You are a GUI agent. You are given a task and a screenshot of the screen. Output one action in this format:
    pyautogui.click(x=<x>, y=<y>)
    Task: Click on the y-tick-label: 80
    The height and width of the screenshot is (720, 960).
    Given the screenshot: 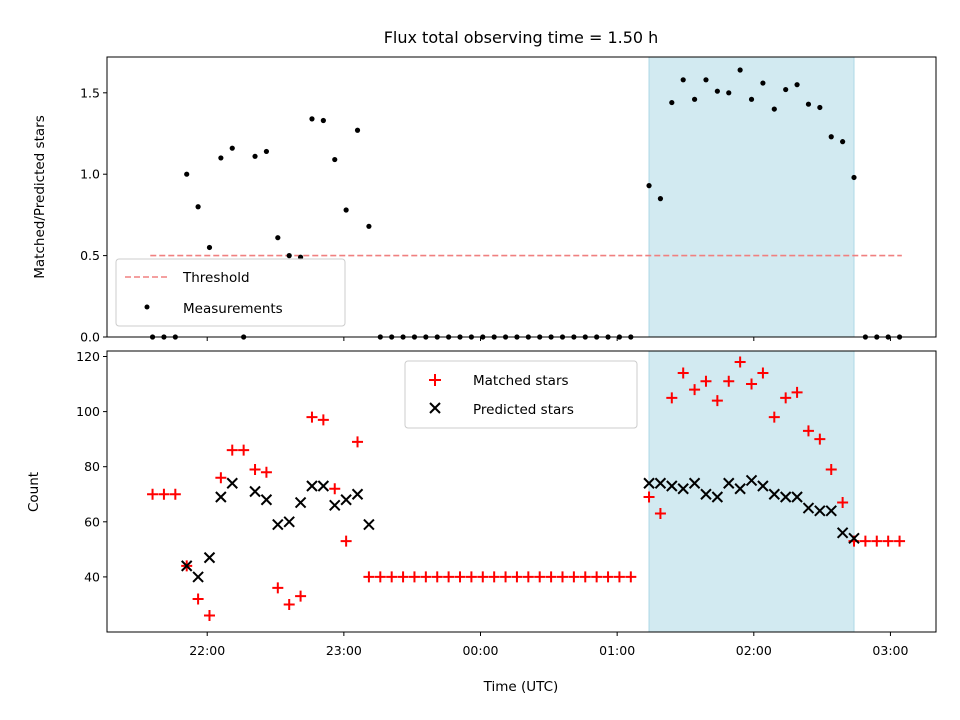 What is the action you would take?
    pyautogui.click(x=92, y=466)
    